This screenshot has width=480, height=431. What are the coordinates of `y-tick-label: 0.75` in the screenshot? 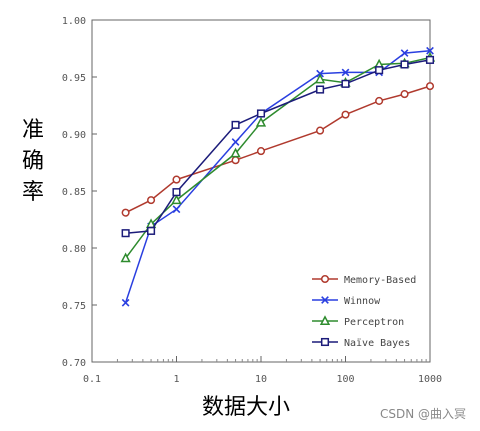 It's located at (74, 306).